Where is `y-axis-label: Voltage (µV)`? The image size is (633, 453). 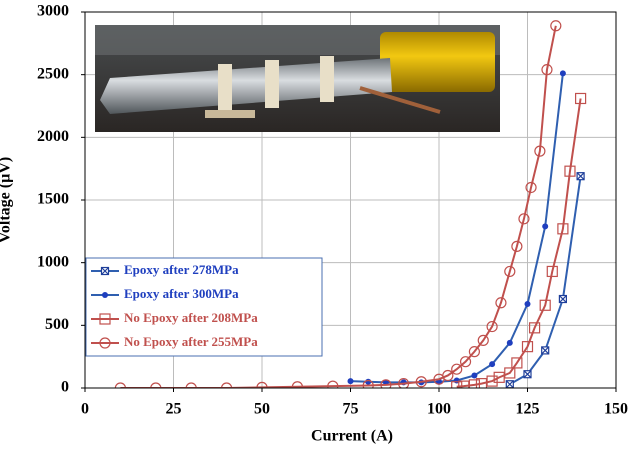 y-axis-label: Voltage (µV) is located at coordinates (7, 200).